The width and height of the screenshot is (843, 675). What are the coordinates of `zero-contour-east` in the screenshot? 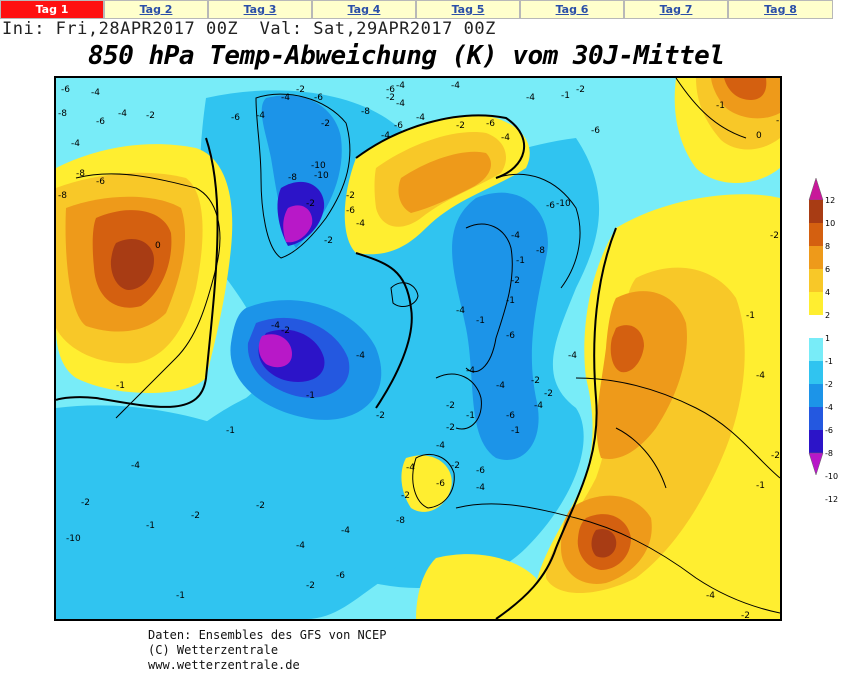 It's located at (556, 423).